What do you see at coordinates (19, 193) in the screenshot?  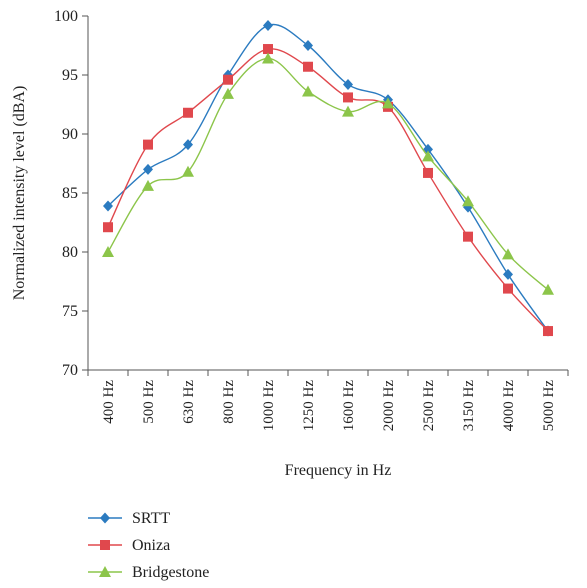 I see `y-axis-title: Normalized intensity level (dBA)` at bounding box center [19, 193].